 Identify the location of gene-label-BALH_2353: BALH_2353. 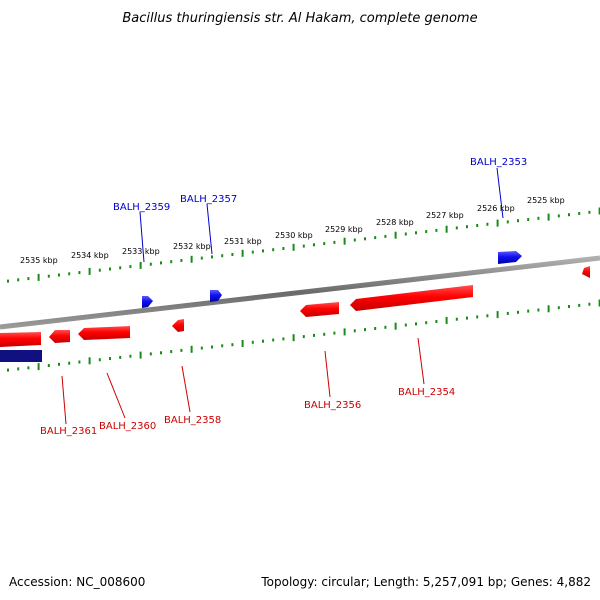
(498, 162).